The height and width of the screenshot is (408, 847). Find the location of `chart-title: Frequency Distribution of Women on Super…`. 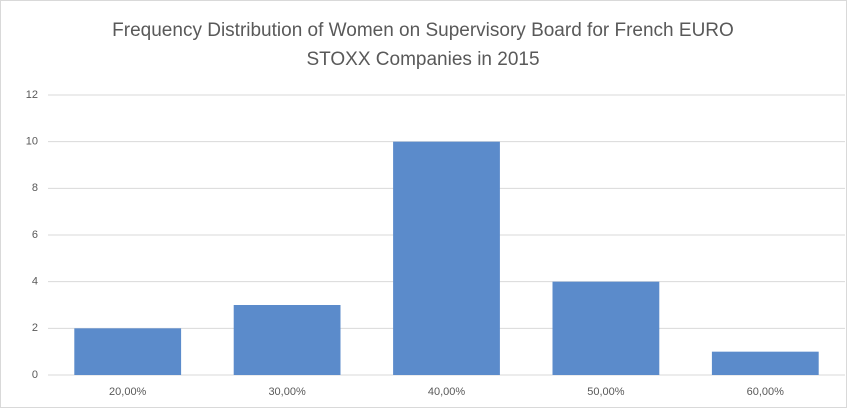

chart-title: Frequency Distribution of Women on Super… is located at coordinates (423, 45).